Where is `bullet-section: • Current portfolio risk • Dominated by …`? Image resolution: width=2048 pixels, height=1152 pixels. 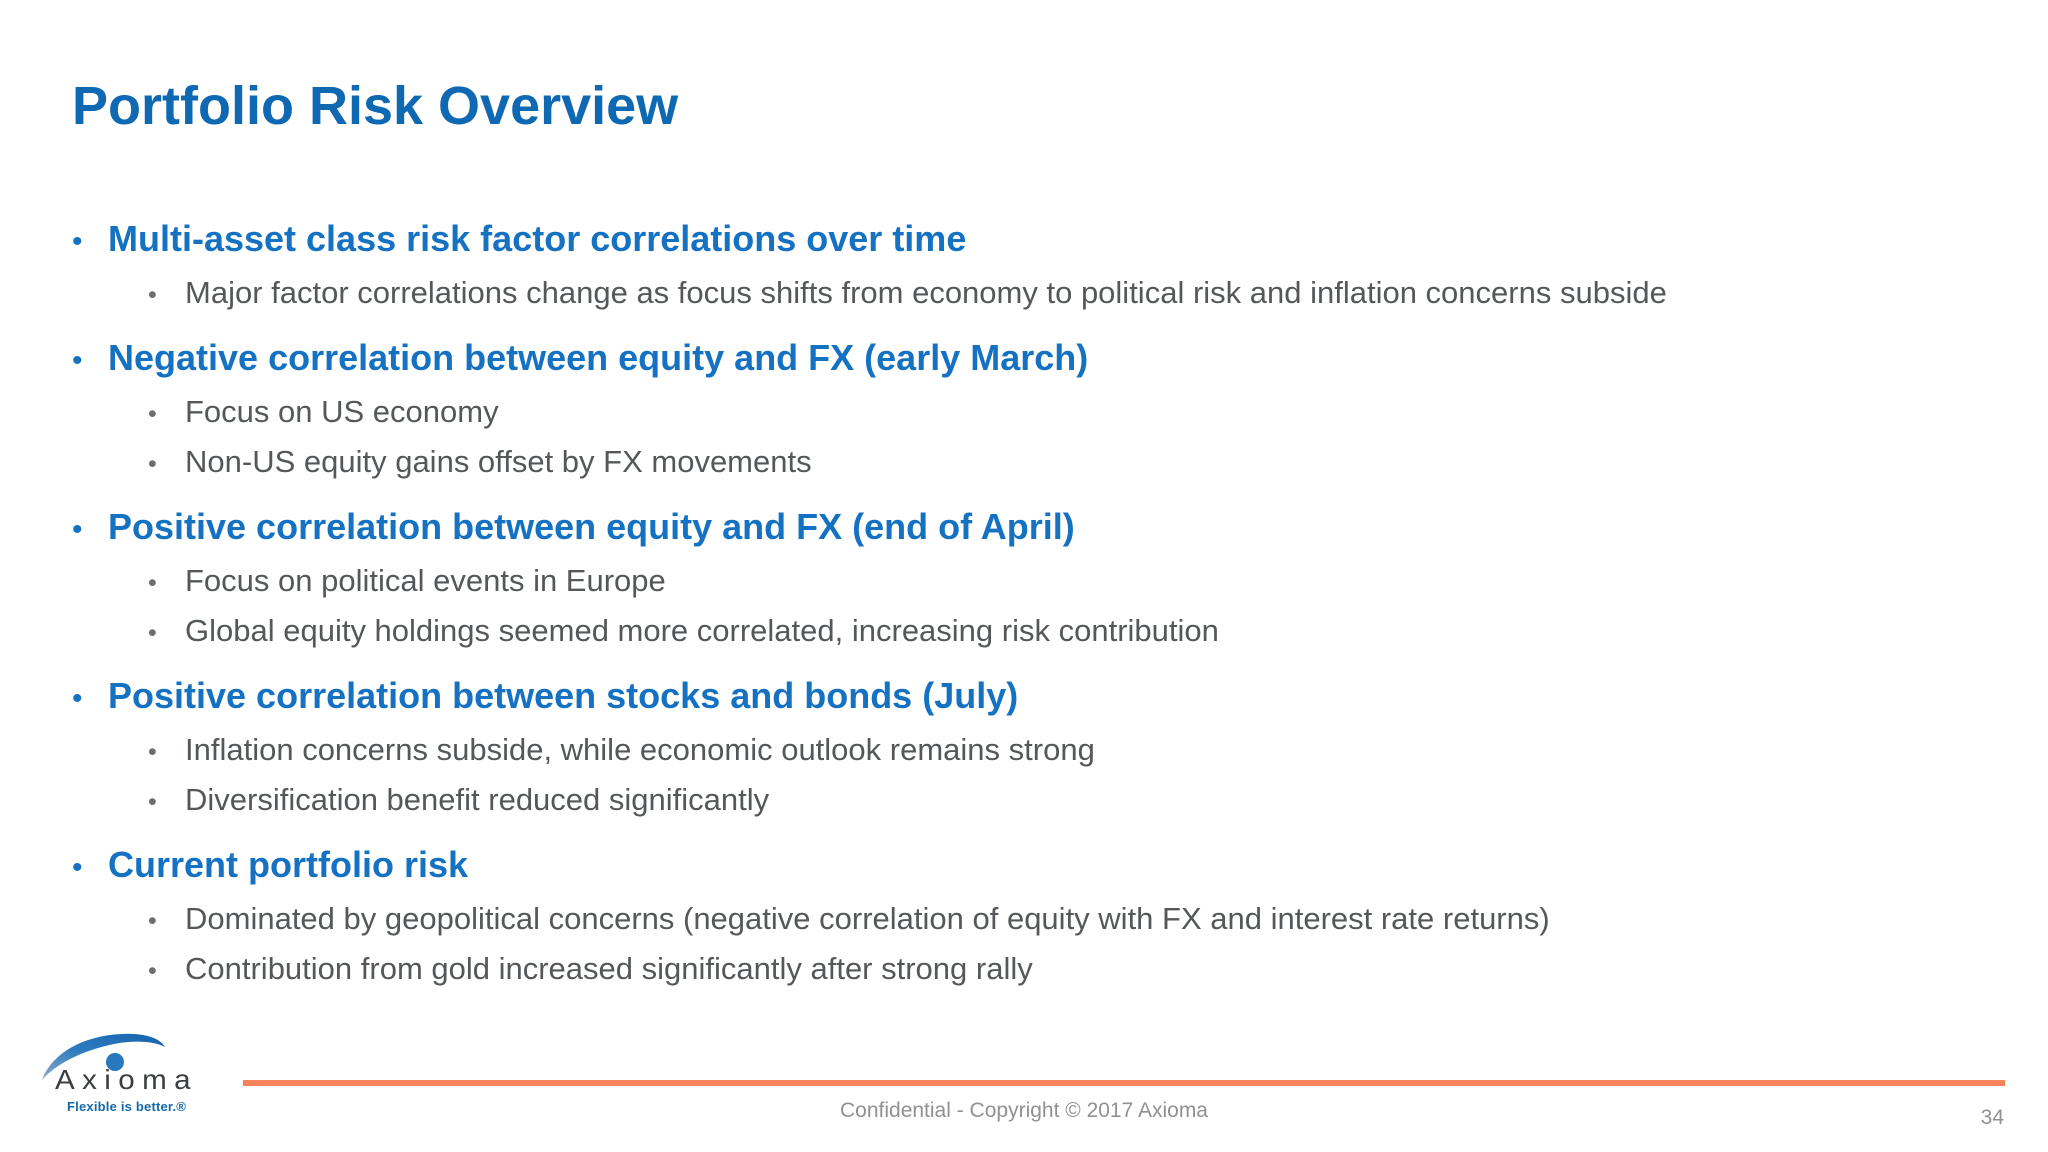
bullet-section: • Current portfolio risk • Dominated by … is located at coordinates (1012, 916).